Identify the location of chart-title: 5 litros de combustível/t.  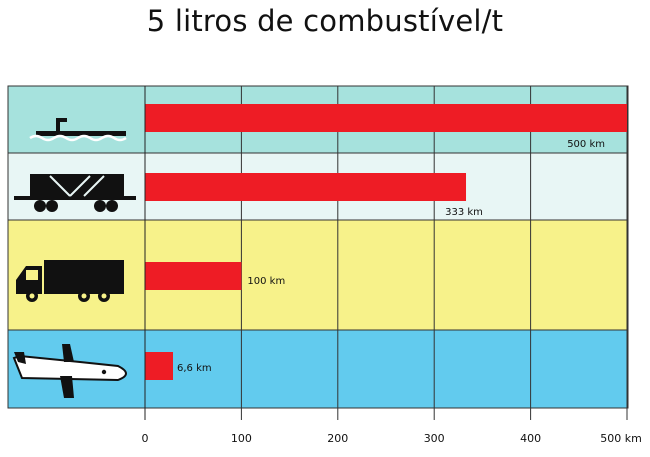
(325, 21).